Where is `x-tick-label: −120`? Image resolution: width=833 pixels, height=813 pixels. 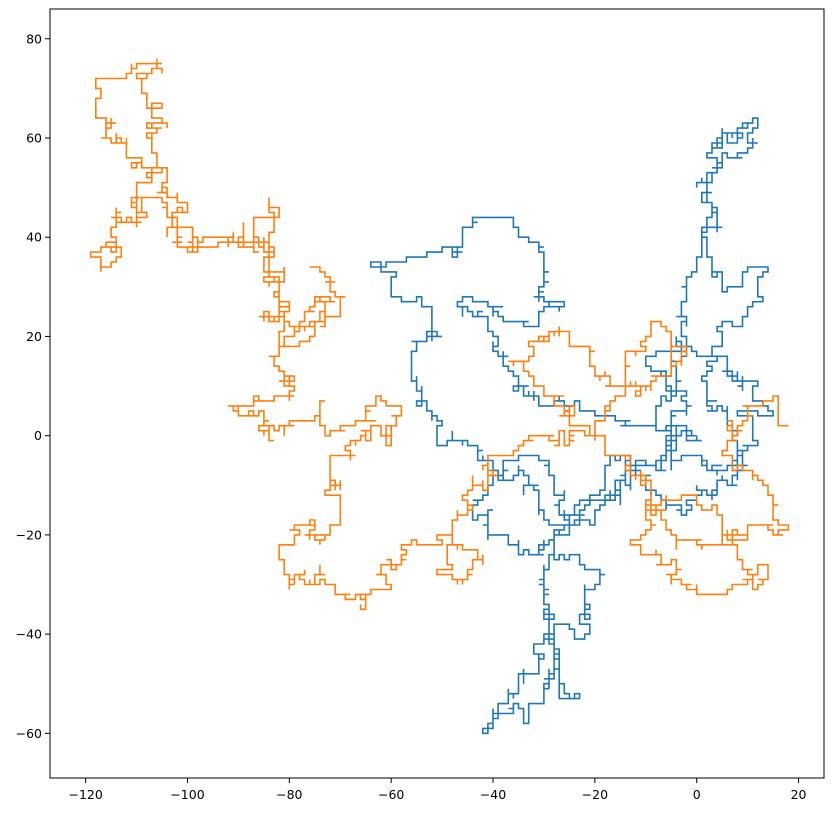 x-tick-label: −120 is located at coordinates (85, 794).